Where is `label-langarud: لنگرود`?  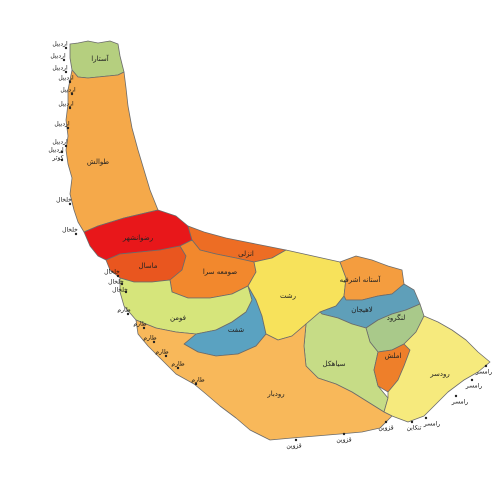
label-langarud: لنگرود is located at coordinates (396, 317).